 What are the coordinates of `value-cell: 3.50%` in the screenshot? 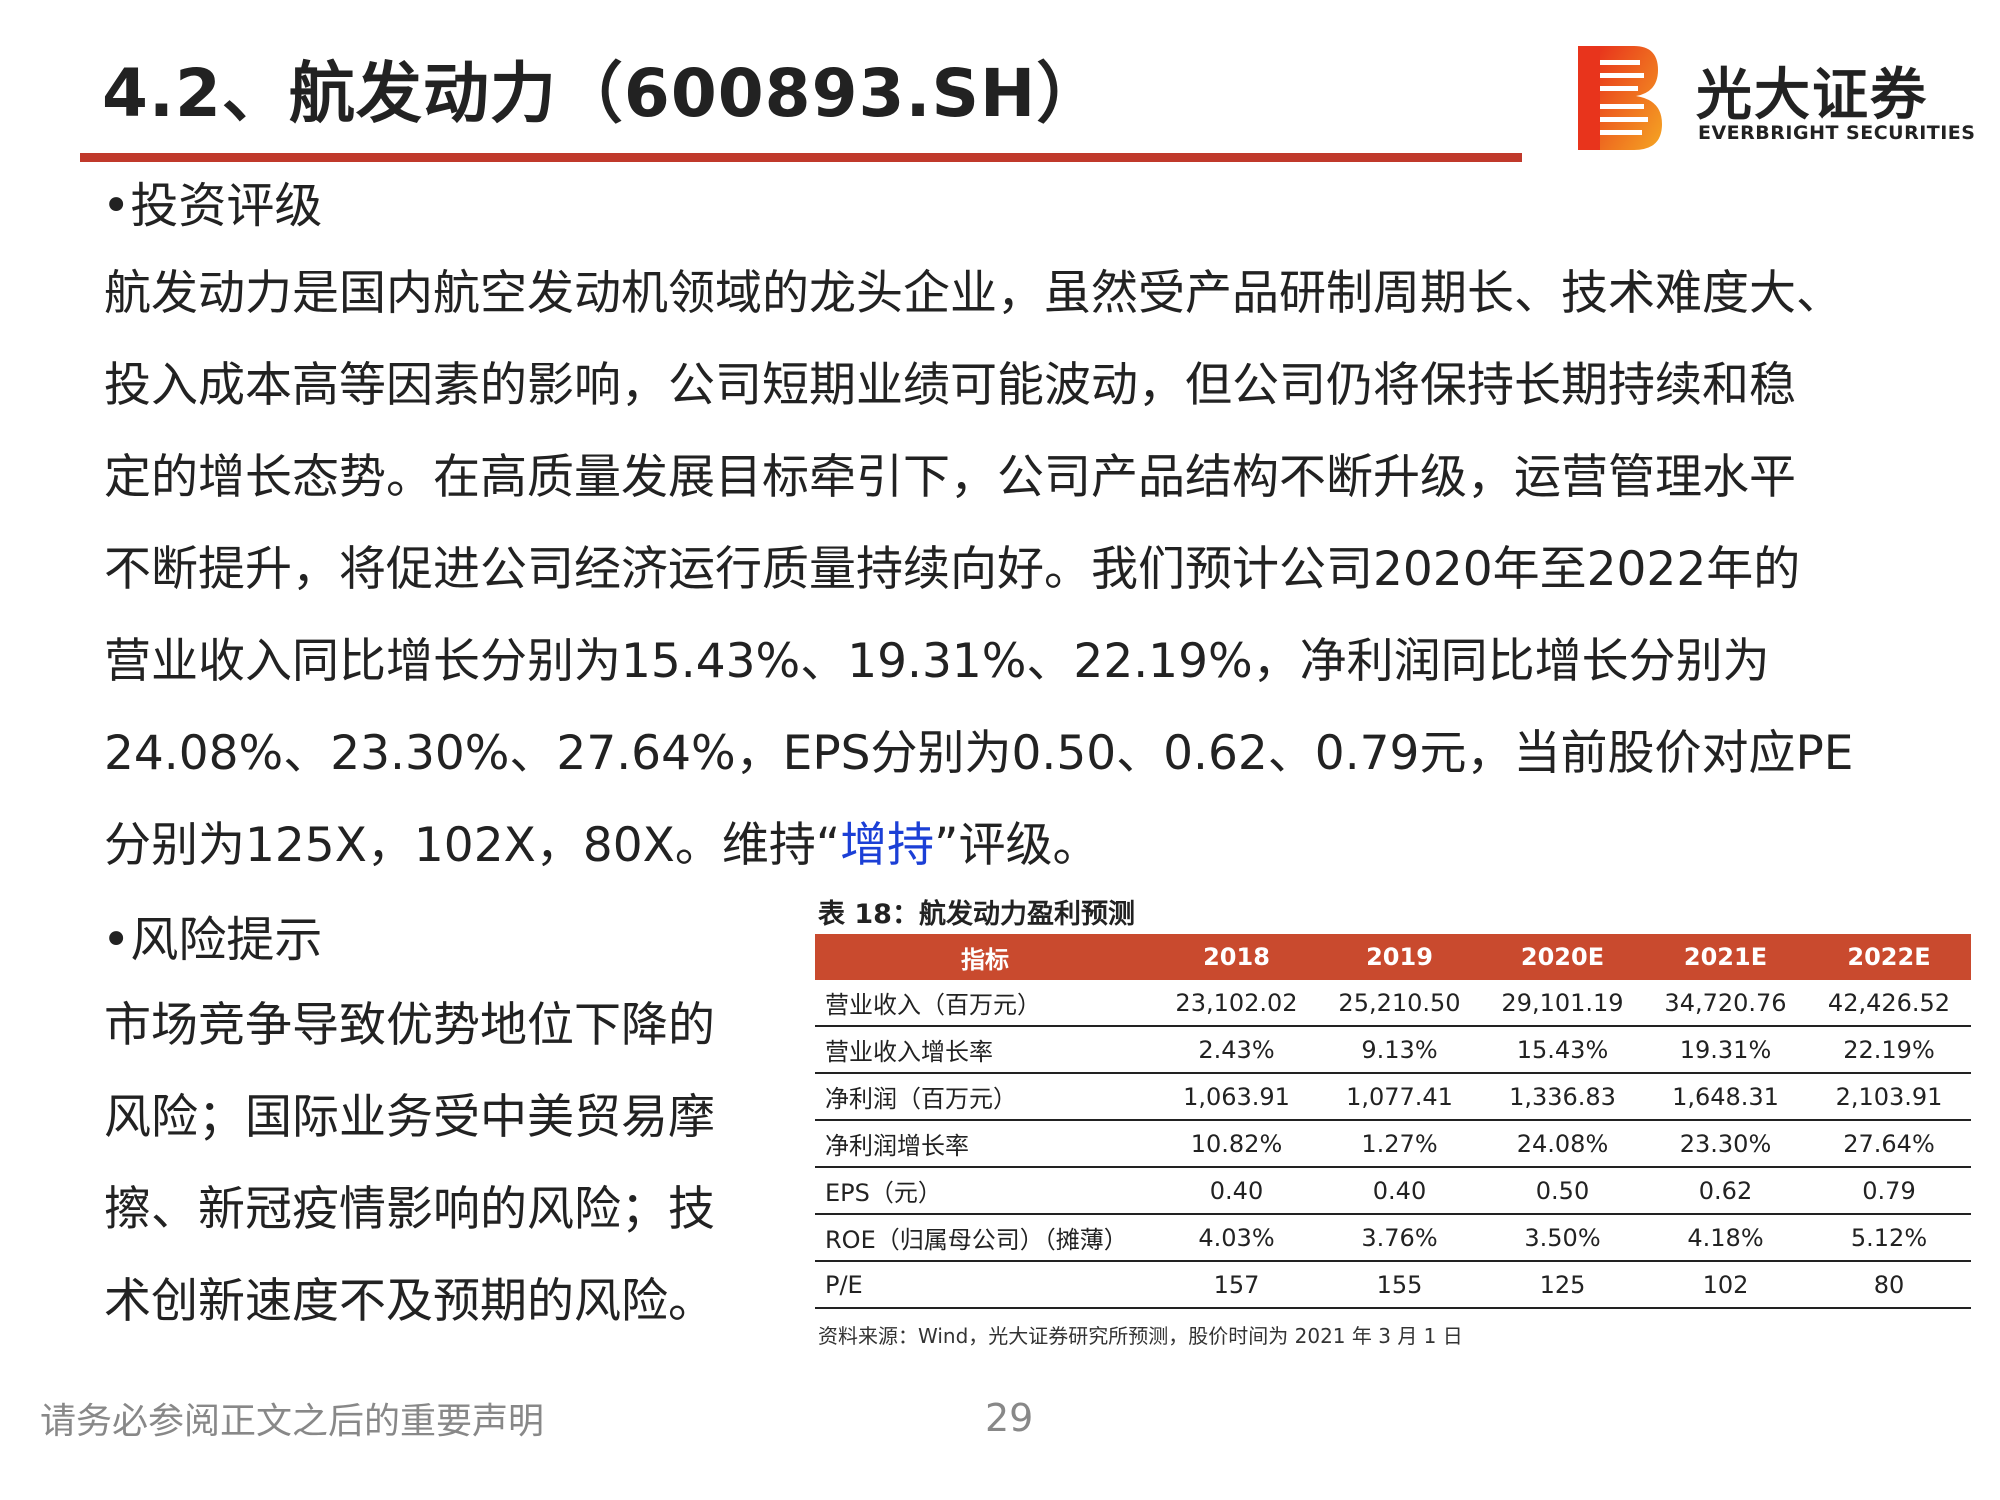 It's located at (1562, 1238).